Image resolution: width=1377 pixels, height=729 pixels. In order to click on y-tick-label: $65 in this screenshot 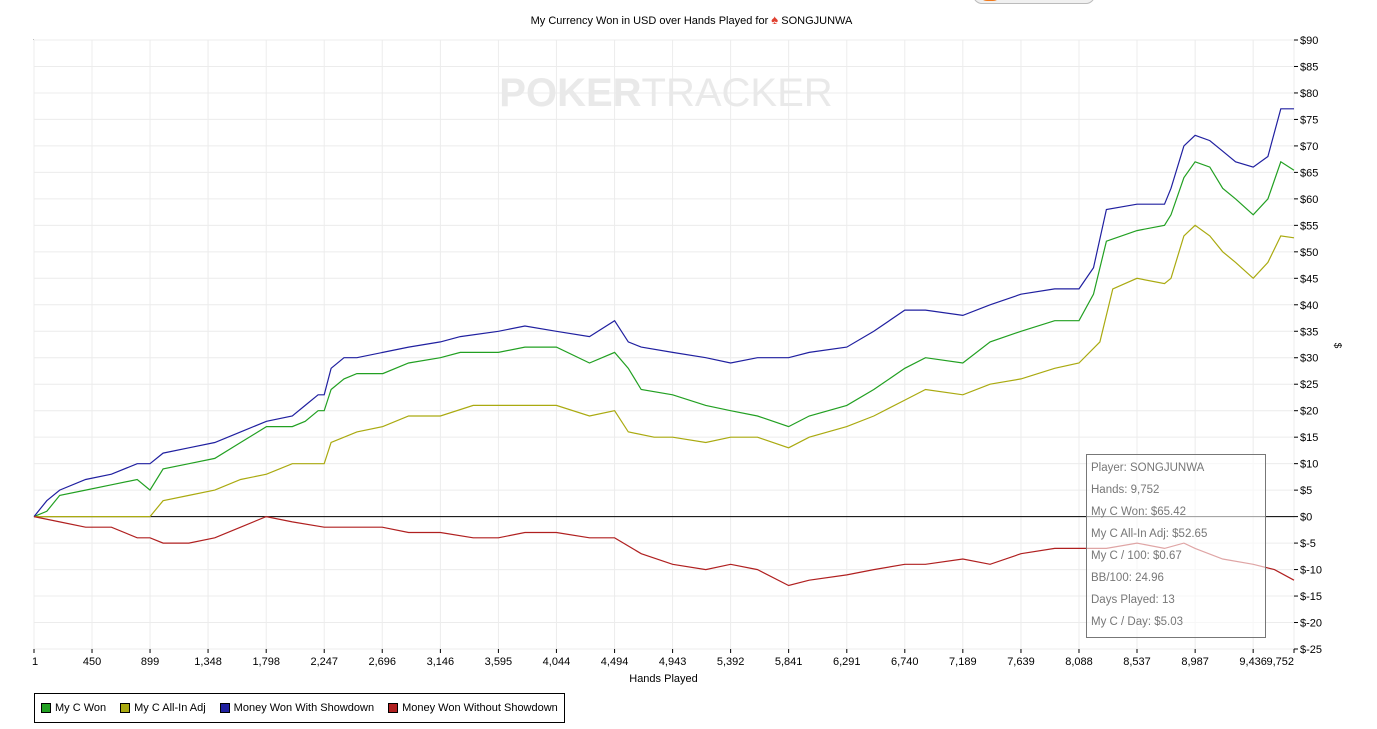, I will do `click(1309, 173)`.